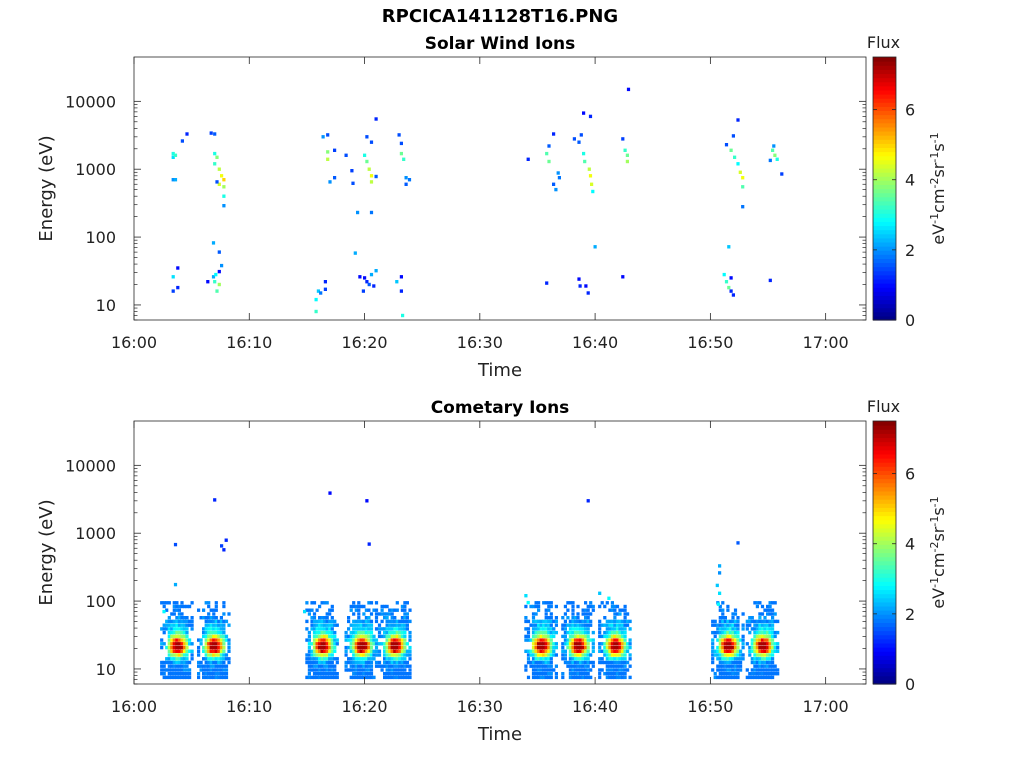 Image resolution: width=1024 pixels, height=768 pixels. What do you see at coordinates (710, 342) in the screenshot?
I see `x-tick-label: 16:50` at bounding box center [710, 342].